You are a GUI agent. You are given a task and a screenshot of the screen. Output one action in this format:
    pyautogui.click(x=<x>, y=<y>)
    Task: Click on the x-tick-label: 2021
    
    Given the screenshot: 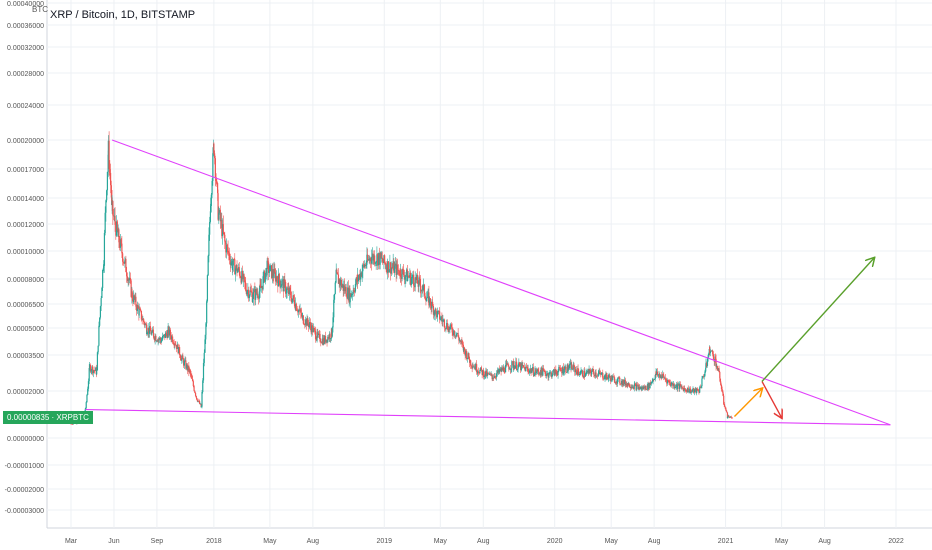 What is the action you would take?
    pyautogui.click(x=726, y=541)
    